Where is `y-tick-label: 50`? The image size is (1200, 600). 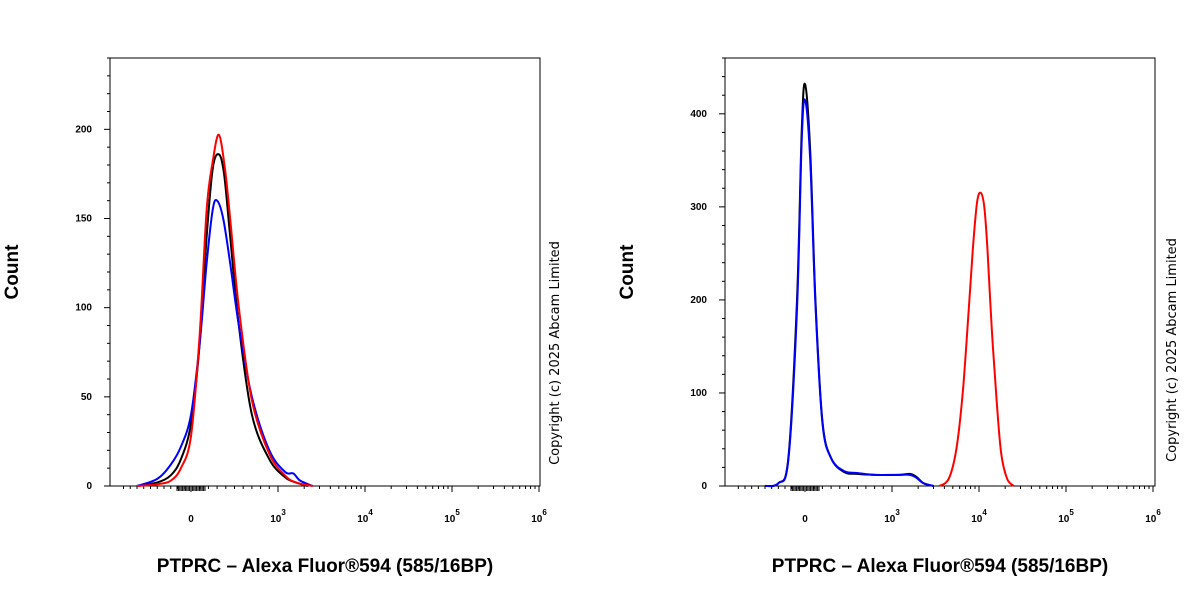
y-tick-label: 50 is located at coordinates (87, 397).